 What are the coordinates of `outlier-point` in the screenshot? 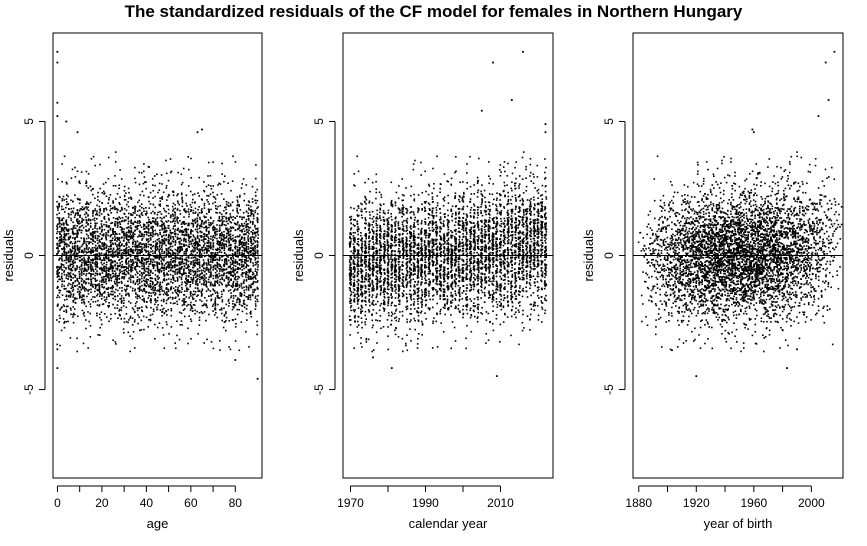 It's located at (57, 62).